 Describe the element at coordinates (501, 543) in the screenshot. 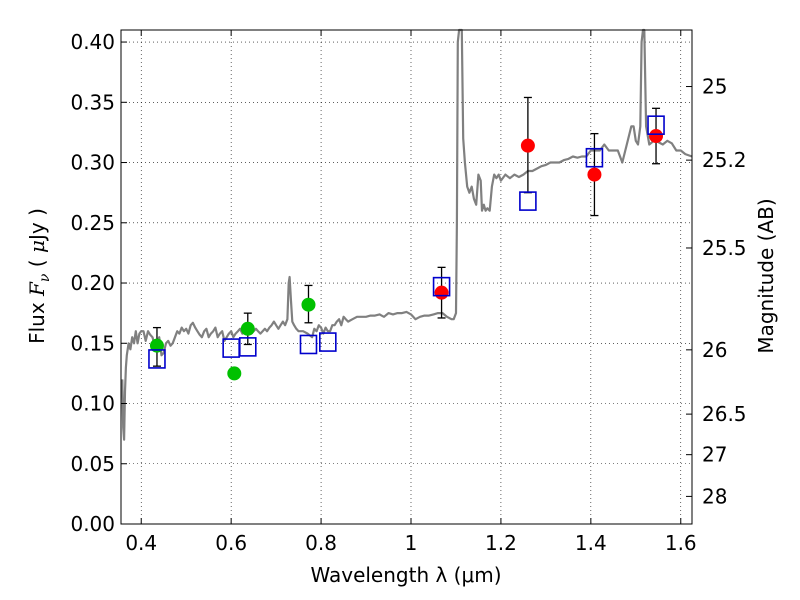

I see `x-tick-label: 1.2` at that location.